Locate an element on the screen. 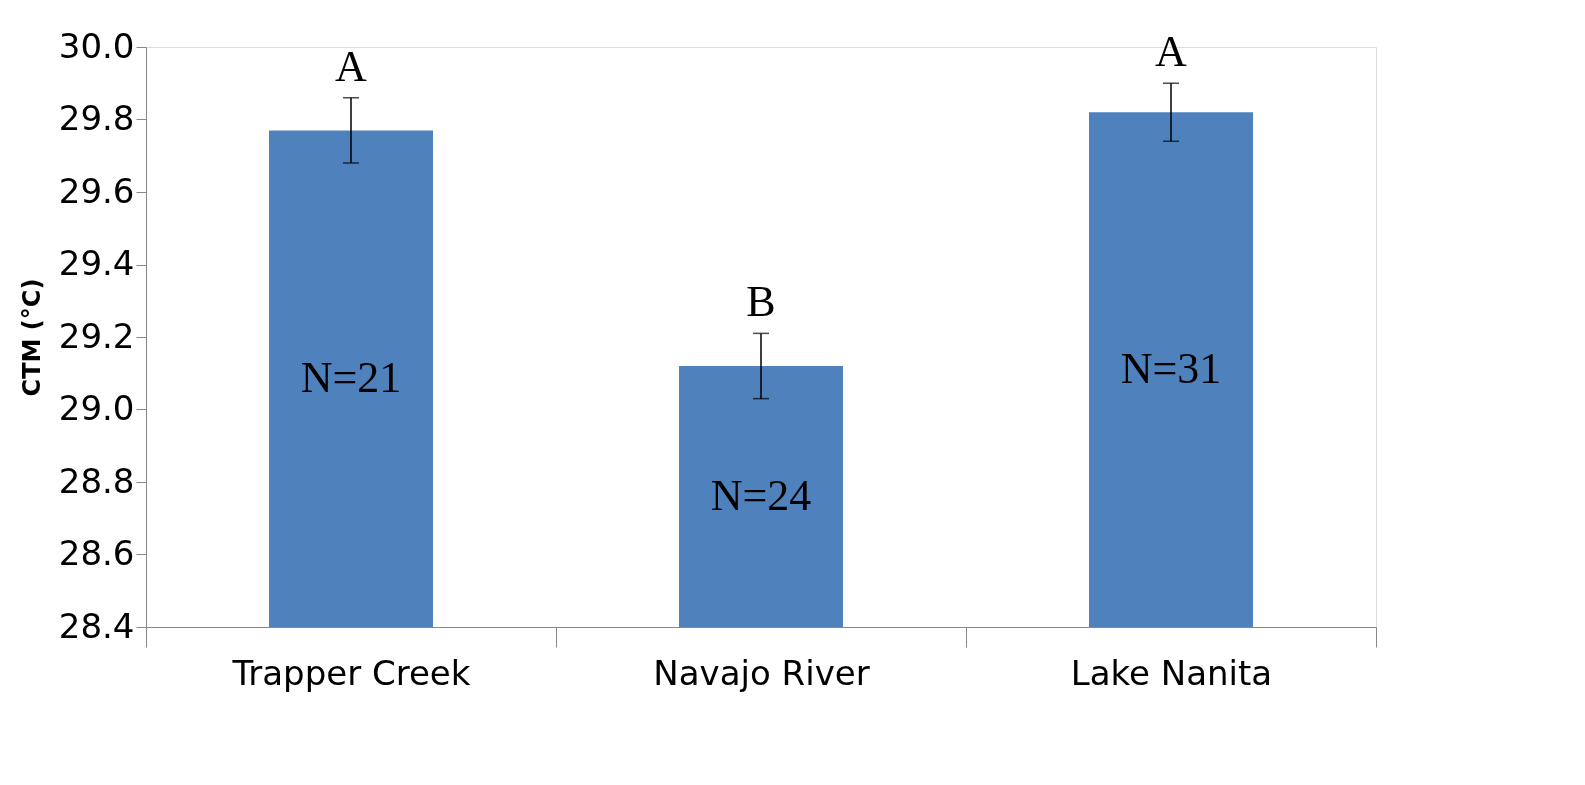 This screenshot has width=1585, height=785. y-axis-title: CTM (°C) is located at coordinates (31, 337).